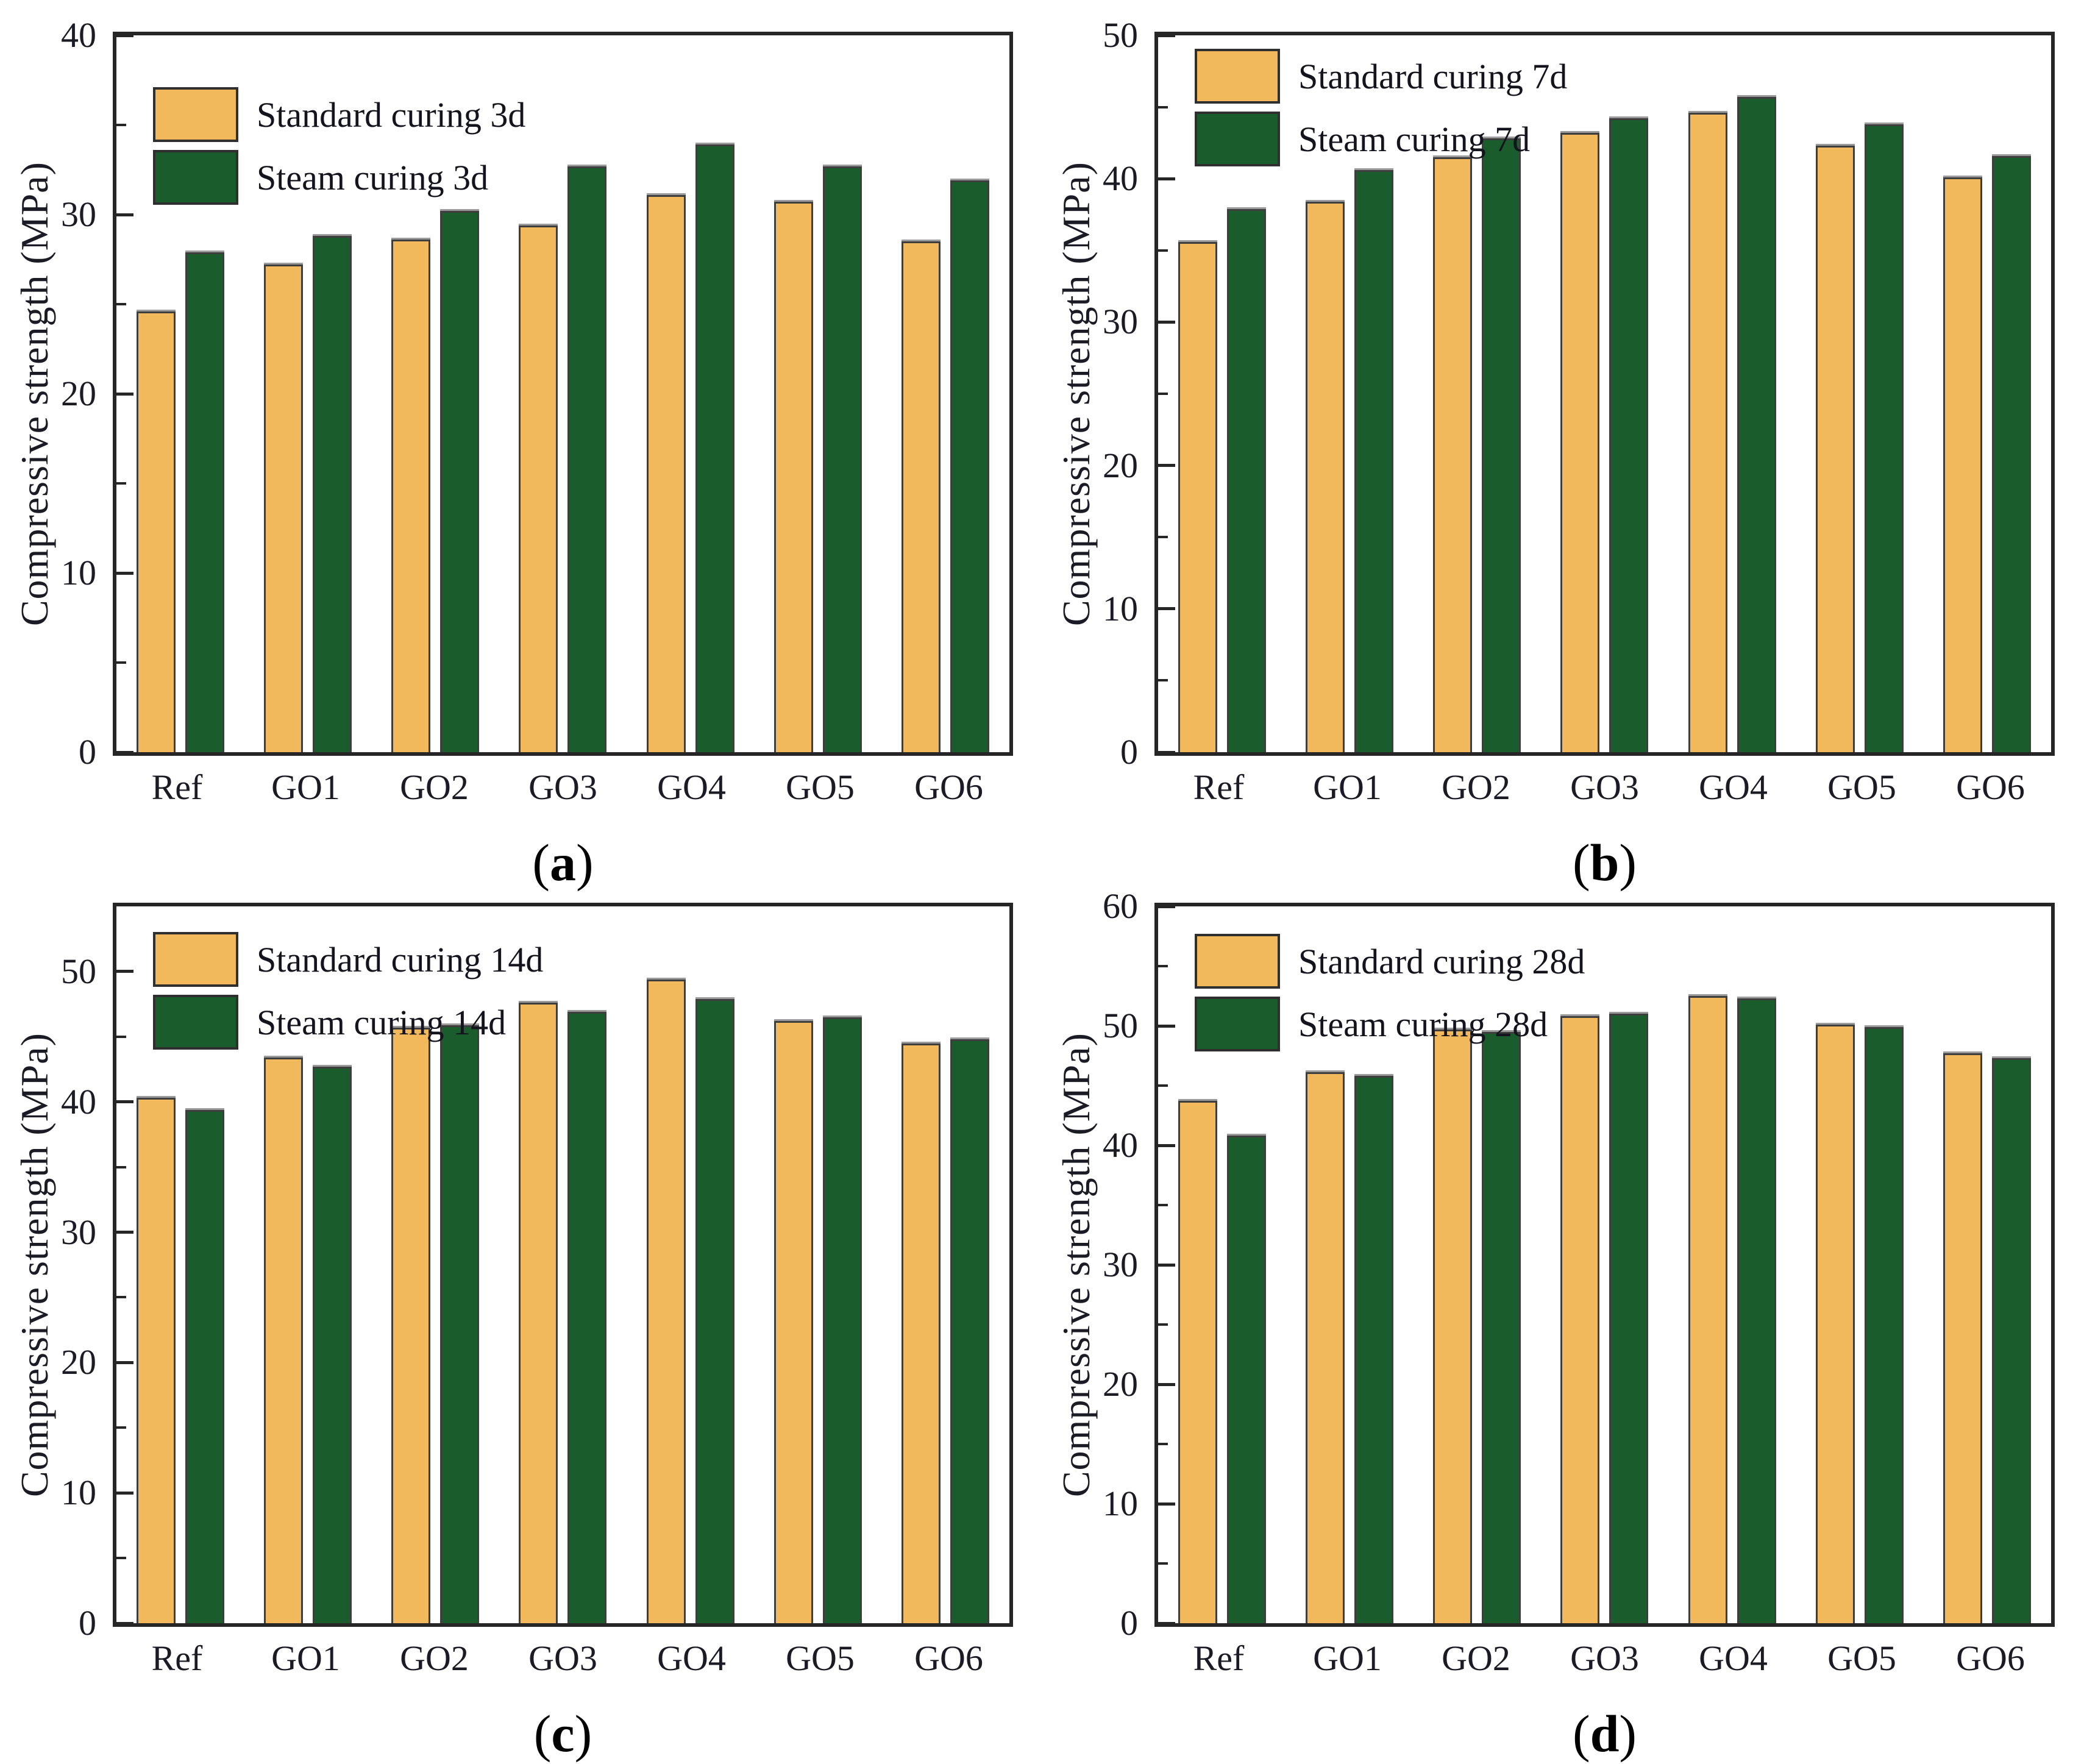 Image resolution: width=2084 pixels, height=1764 pixels. What do you see at coordinates (1390, 992) in the screenshot?
I see `legend: Standard curing 28d Steam curing 28d` at bounding box center [1390, 992].